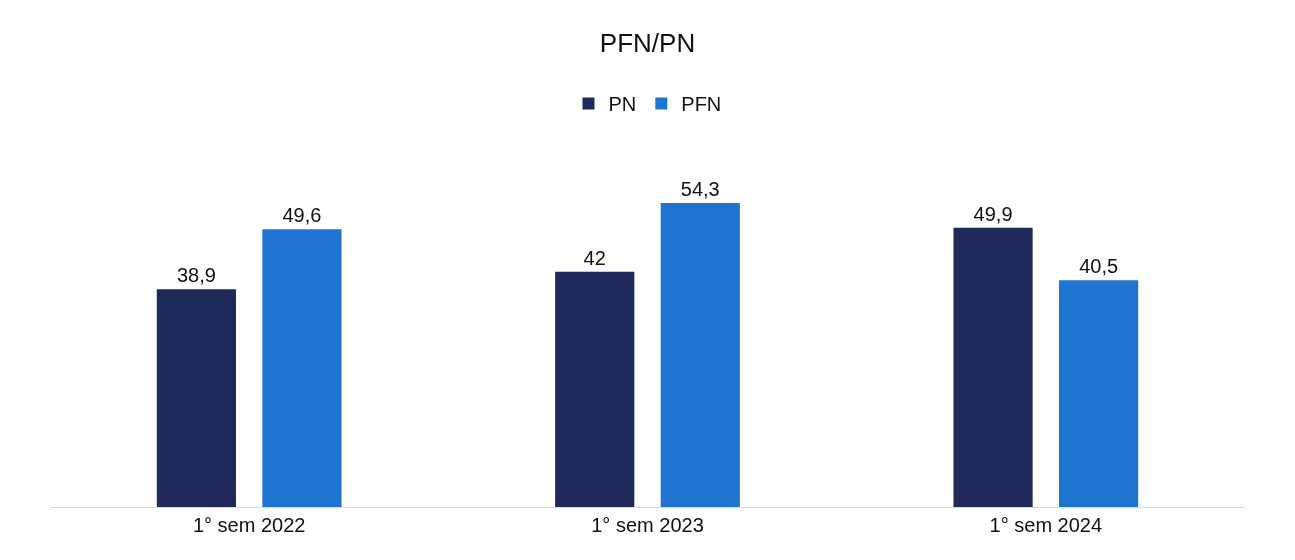 This screenshot has height=560, width=1295. Describe the element at coordinates (302, 215) in the screenshot. I see `data-label: 49,6` at that location.